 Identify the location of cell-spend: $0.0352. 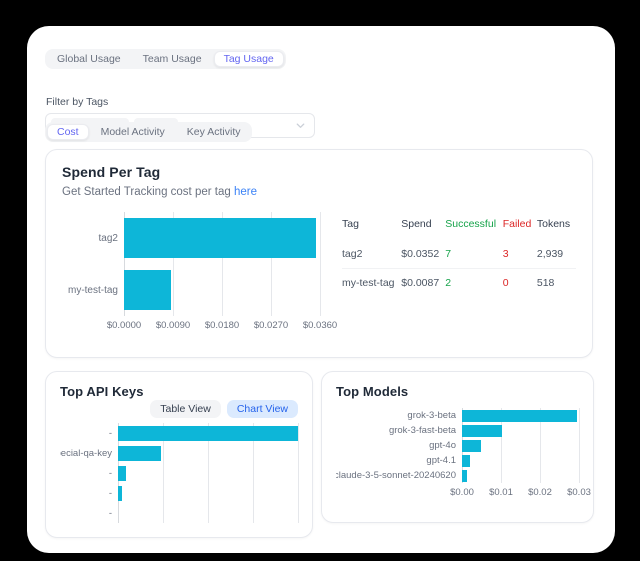
(423, 254).